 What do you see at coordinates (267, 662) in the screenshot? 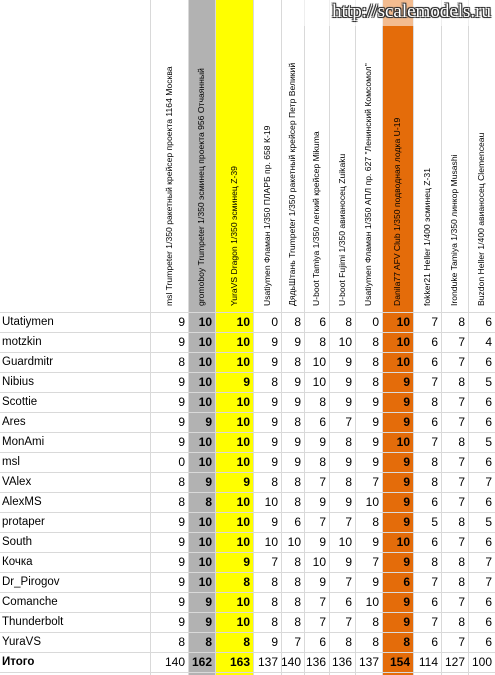
I see `total-cell: 137` at bounding box center [267, 662].